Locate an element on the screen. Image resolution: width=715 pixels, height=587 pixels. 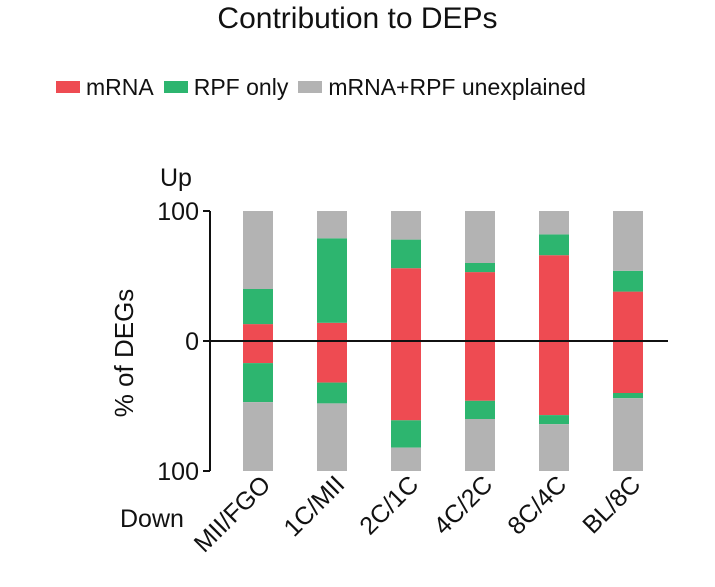
up-label: Up is located at coordinates (176, 178).